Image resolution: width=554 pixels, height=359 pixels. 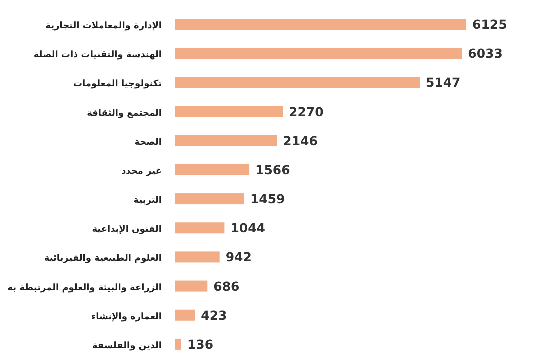 I want to click on data-label: 1459, so click(x=268, y=199).